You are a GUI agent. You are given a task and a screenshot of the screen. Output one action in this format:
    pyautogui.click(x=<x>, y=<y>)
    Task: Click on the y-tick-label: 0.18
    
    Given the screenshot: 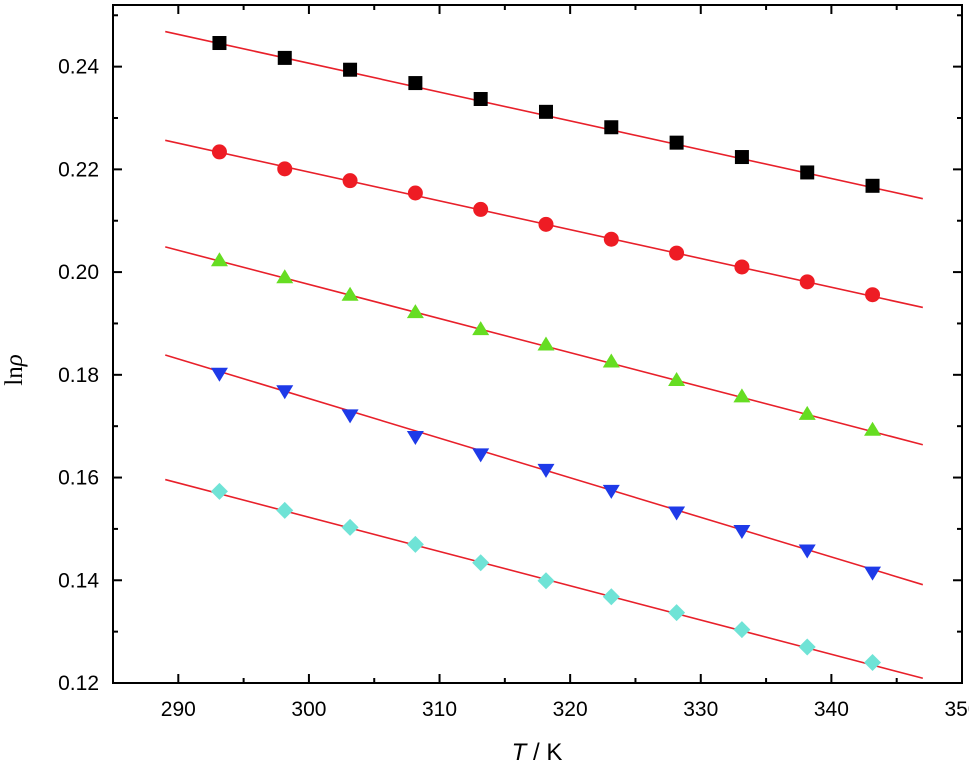 What is the action you would take?
    pyautogui.click(x=78, y=375)
    